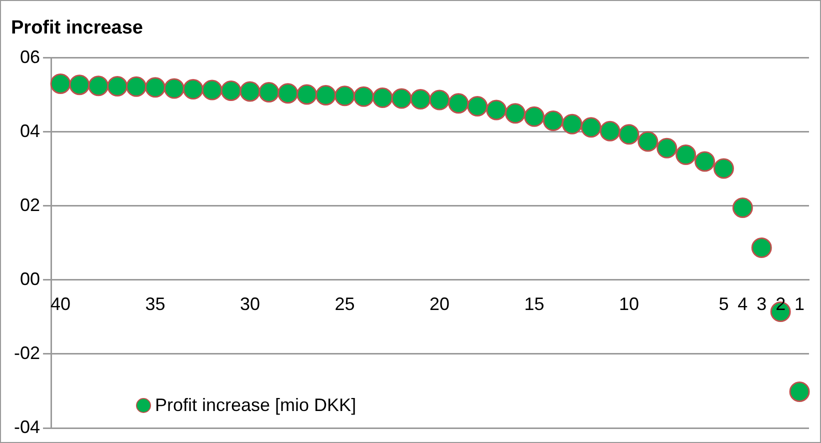 Image resolution: width=821 pixels, height=443 pixels. What do you see at coordinates (723, 304) in the screenshot?
I see `x-tick-label: 5` at bounding box center [723, 304].